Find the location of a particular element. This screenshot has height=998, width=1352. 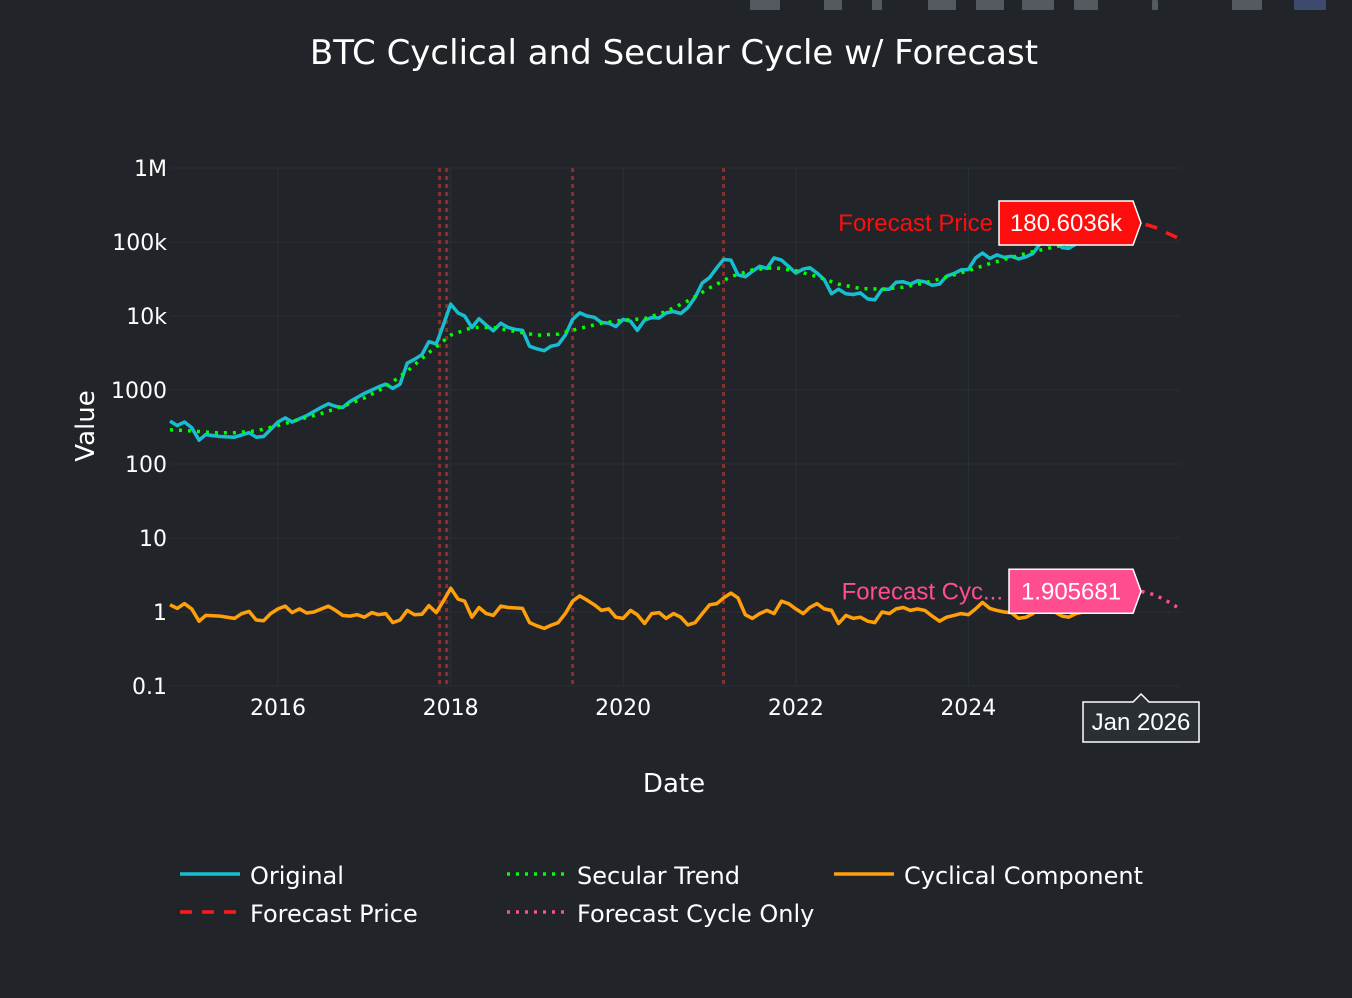

legend-item-original: Original is located at coordinates (262, 876).